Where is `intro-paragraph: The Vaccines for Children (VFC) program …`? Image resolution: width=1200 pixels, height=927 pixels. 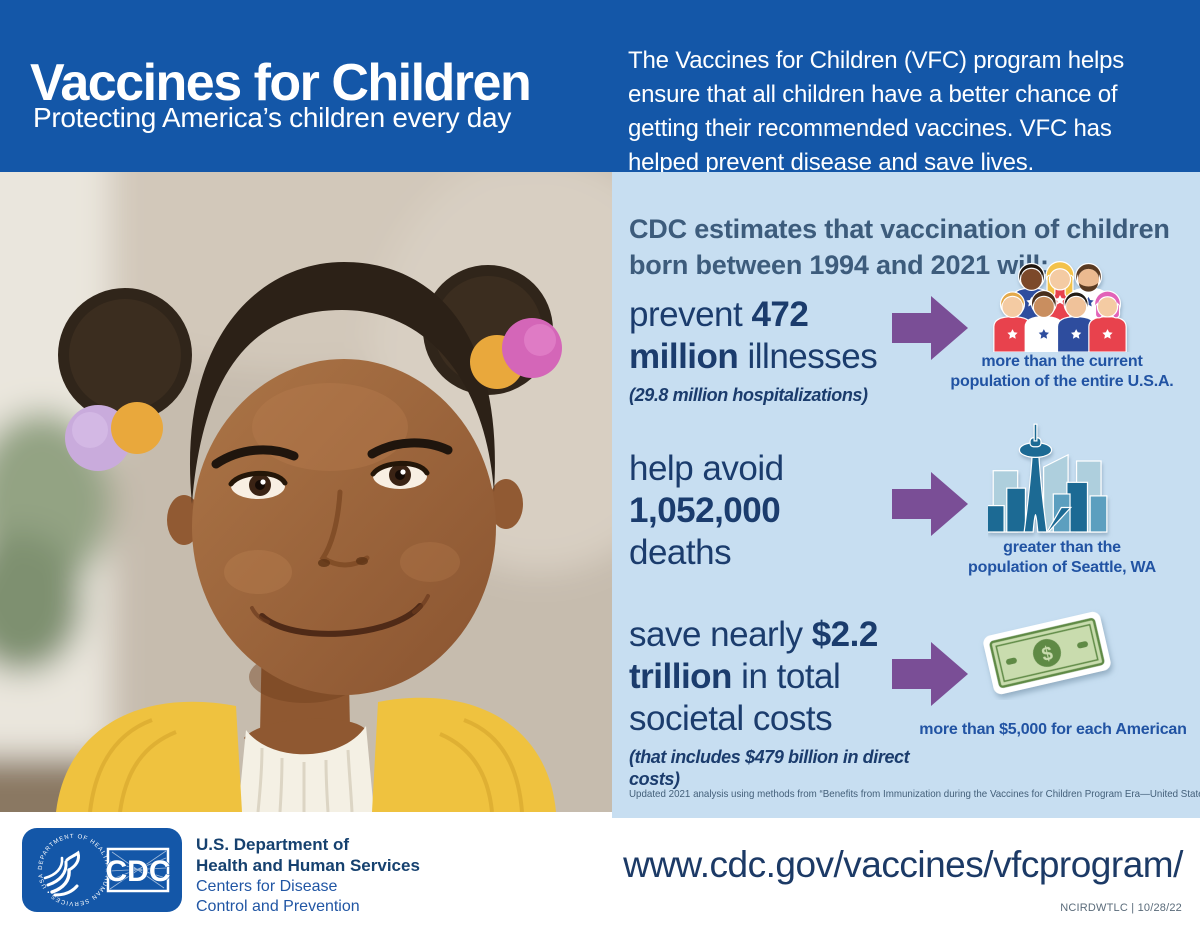
intro-paragraph: The Vaccines for Children (VFC) program … is located at coordinates (876, 112).